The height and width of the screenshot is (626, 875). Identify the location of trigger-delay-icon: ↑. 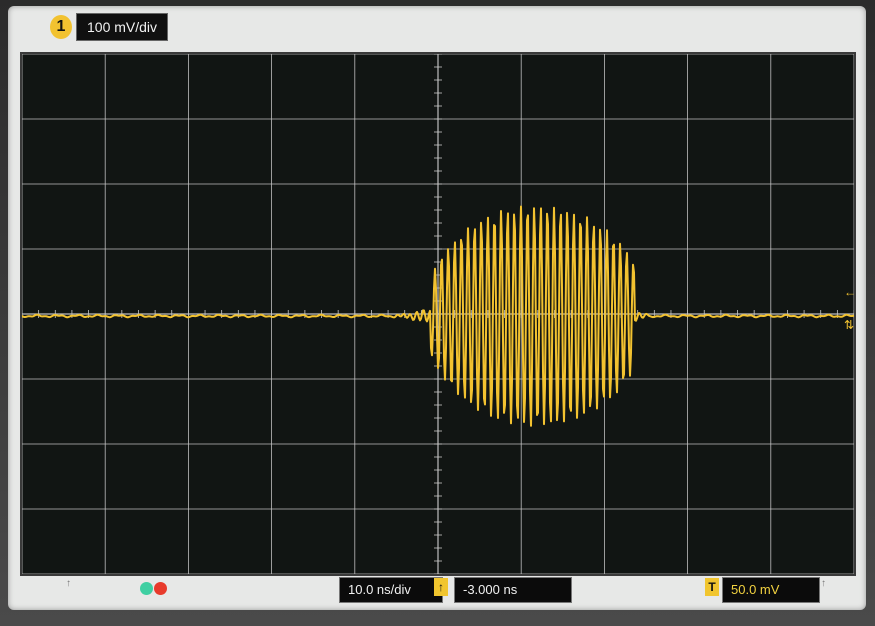
(441, 587).